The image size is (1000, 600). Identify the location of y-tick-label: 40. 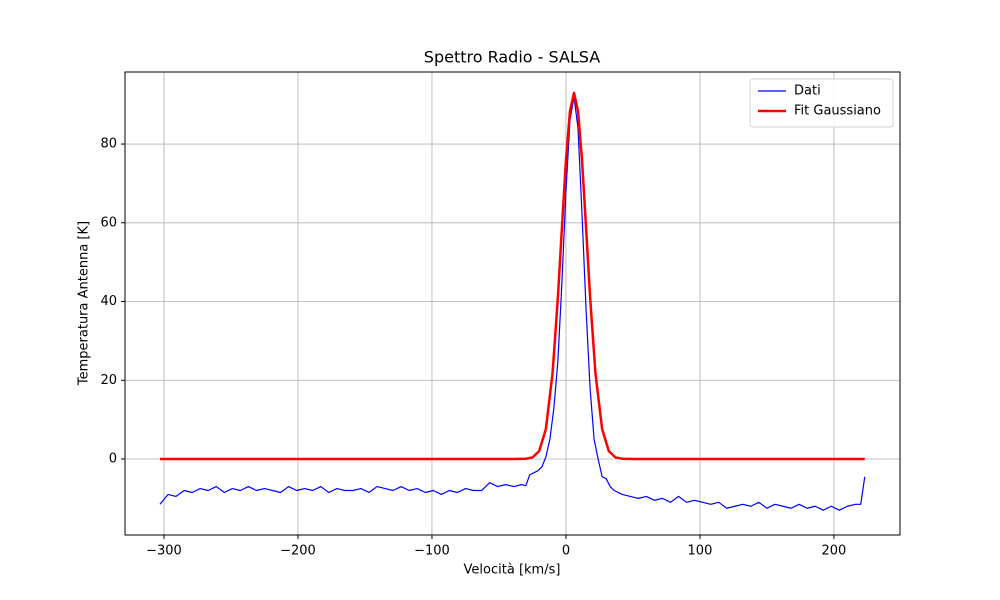
(108, 301).